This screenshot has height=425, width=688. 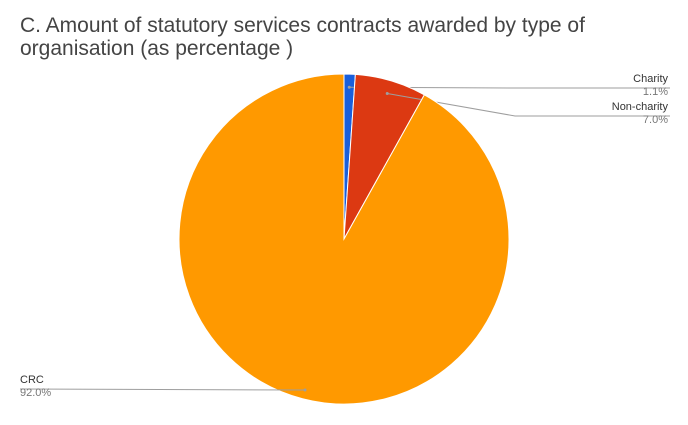 What do you see at coordinates (640, 107) in the screenshot?
I see `slice-label: Non-charity` at bounding box center [640, 107].